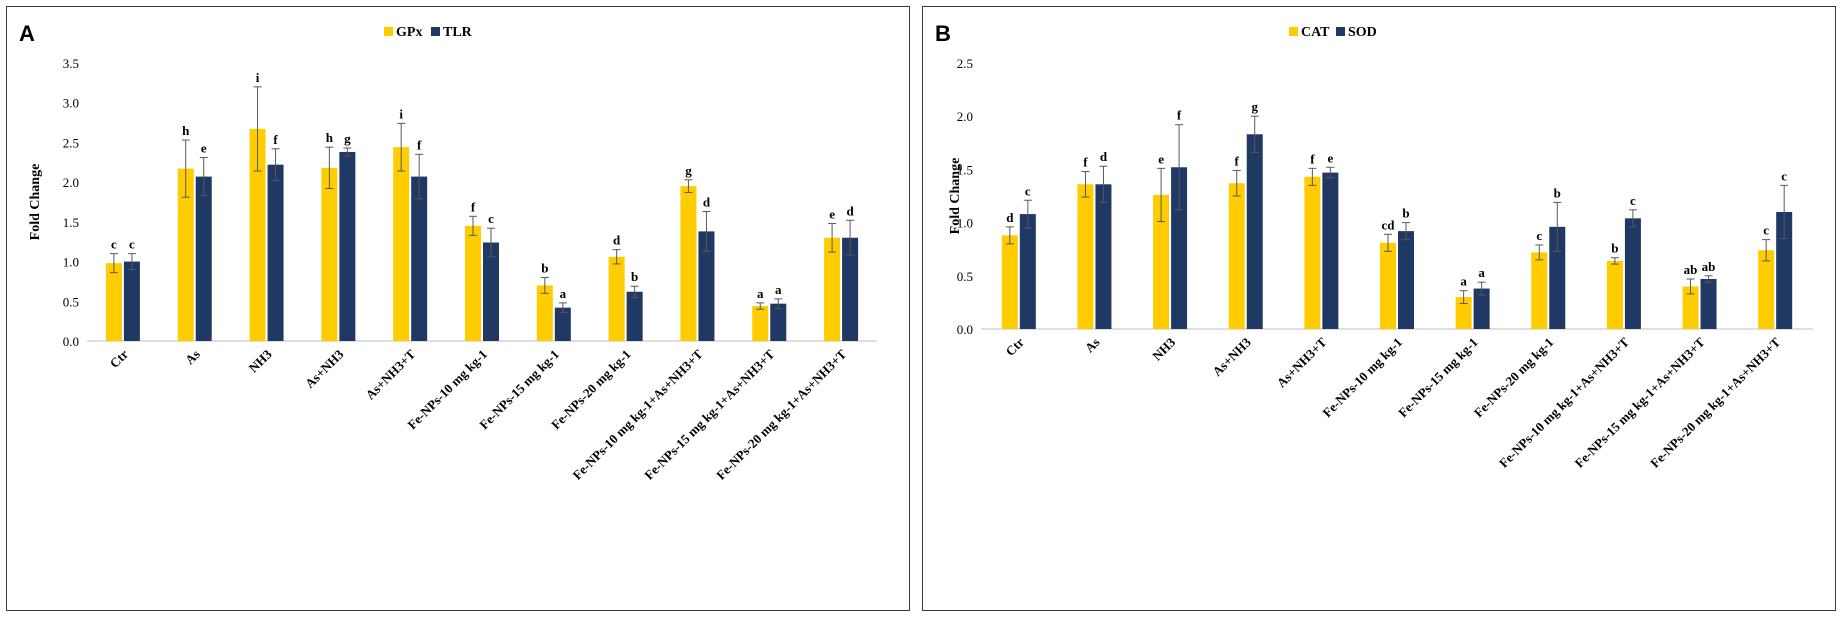 The width and height of the screenshot is (1842, 619). I want to click on chart-b-significance-letter: ab, so click(1691, 269).